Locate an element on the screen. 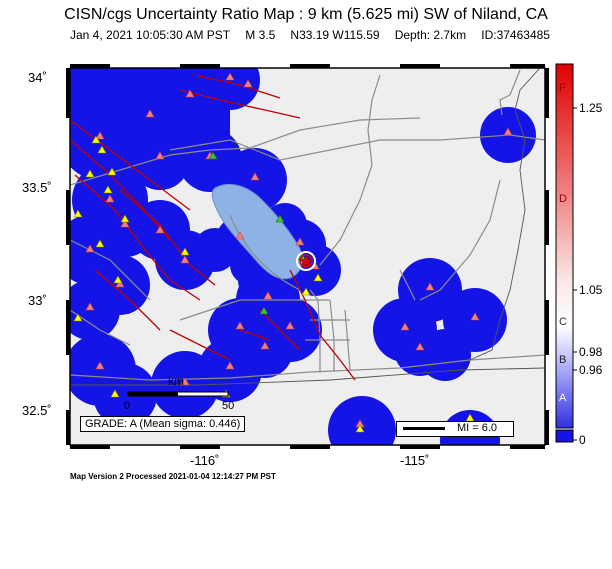  mi-legend-bar is located at coordinates (424, 428).